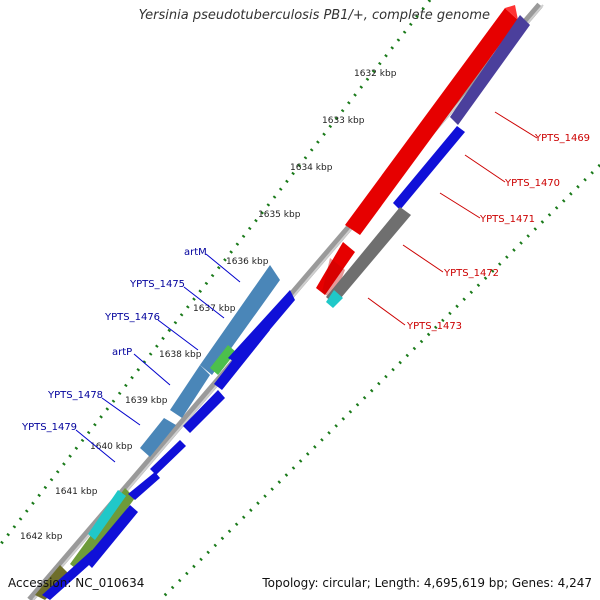 This screenshot has height=600, width=600. Describe the element at coordinates (195, 252) in the screenshot. I see `gene-label: artM` at that location.